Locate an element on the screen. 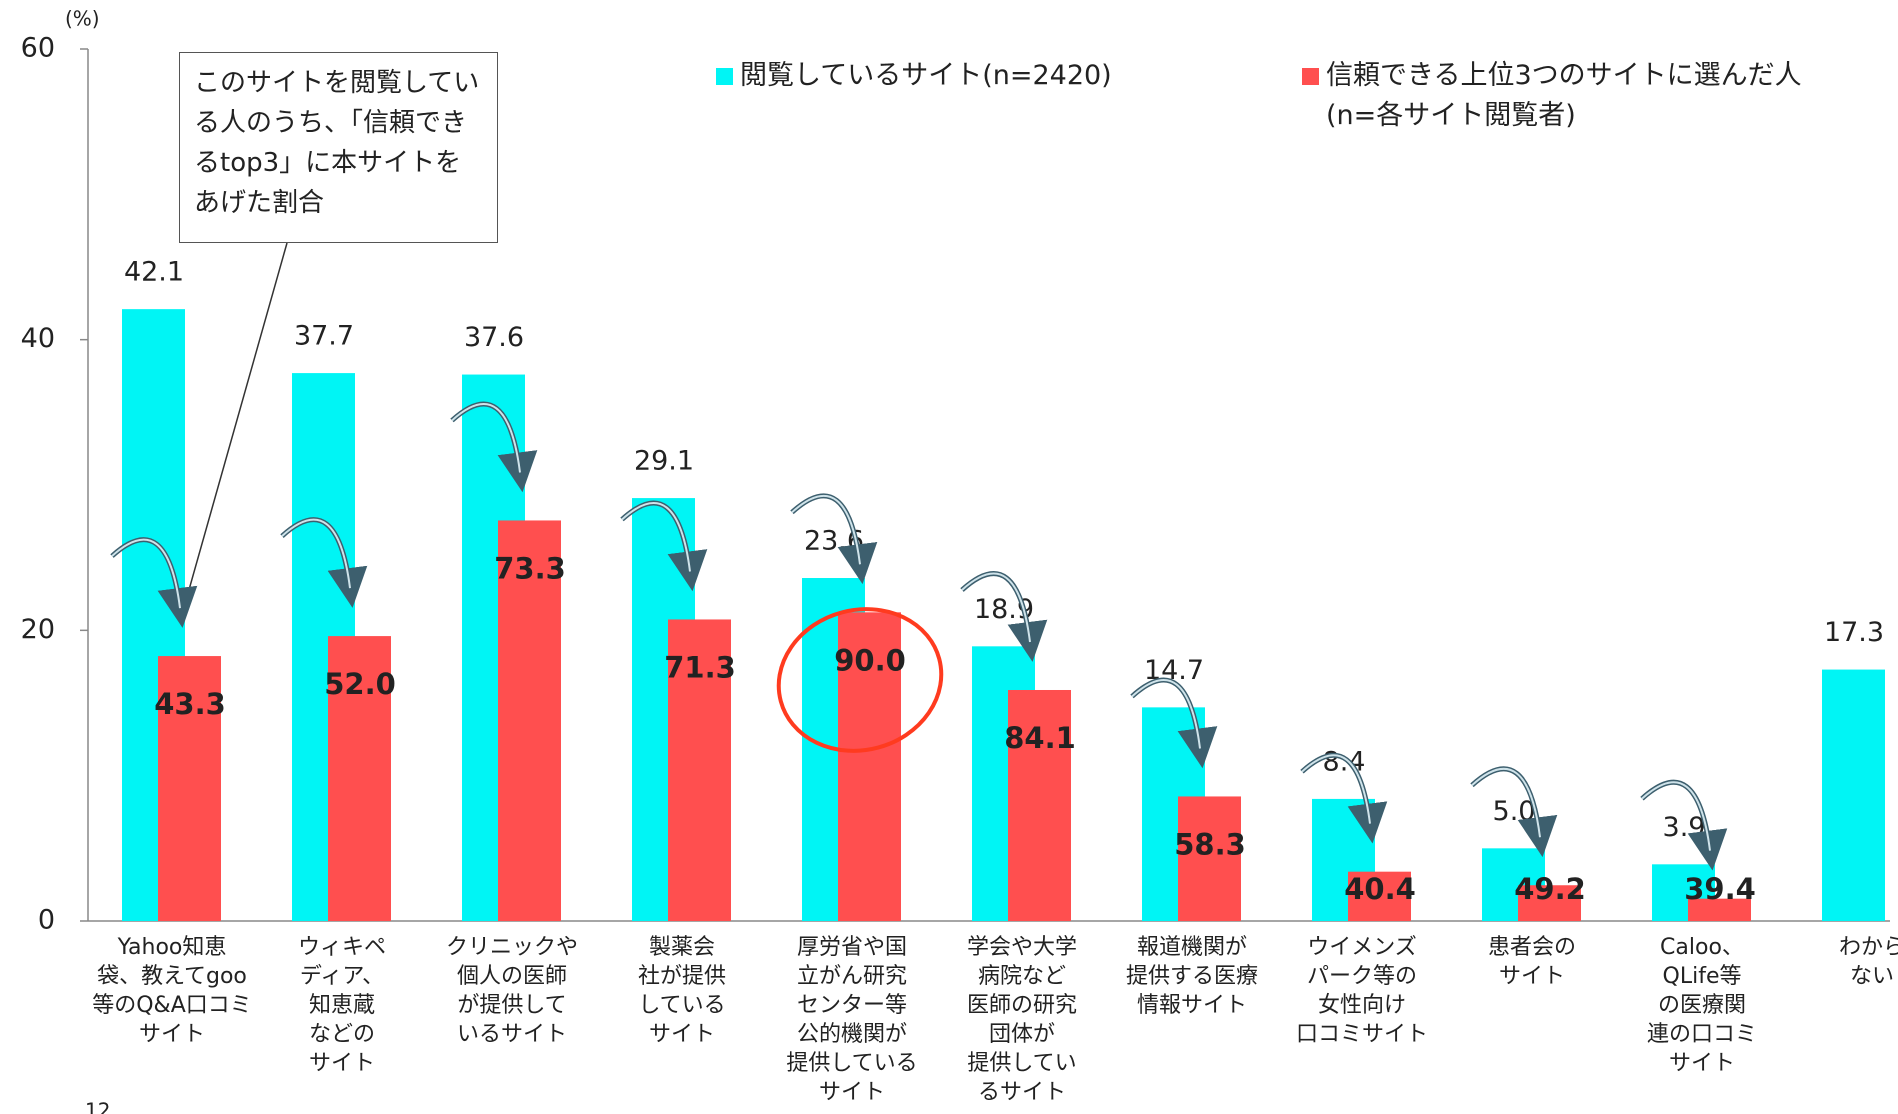  data-label: 90.0 is located at coordinates (870, 660).